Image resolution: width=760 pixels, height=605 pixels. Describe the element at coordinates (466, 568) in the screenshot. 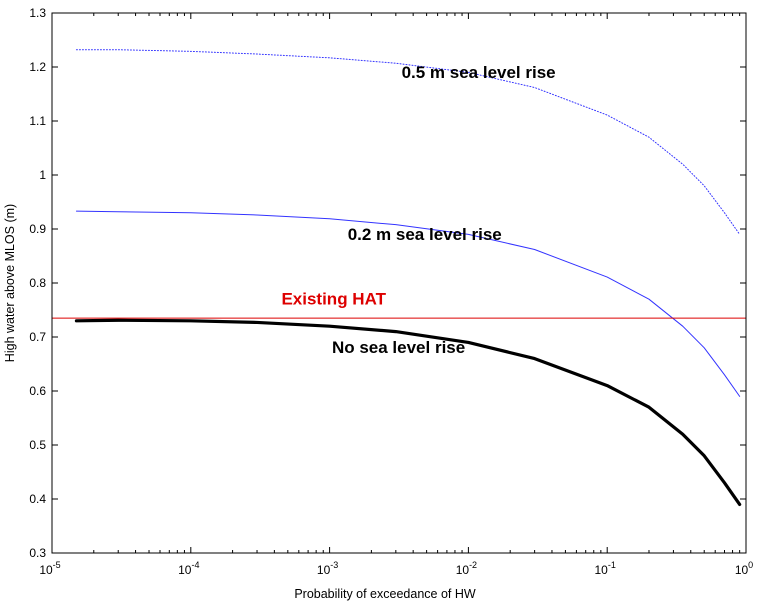

I see `x-tick-label: 10⁻²` at that location.